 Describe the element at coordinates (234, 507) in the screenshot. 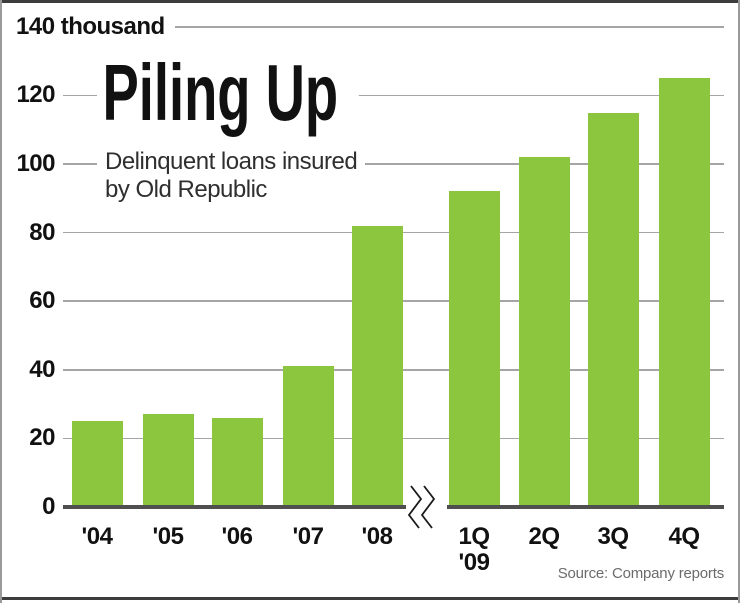

I see `x-axis-line-left` at that location.